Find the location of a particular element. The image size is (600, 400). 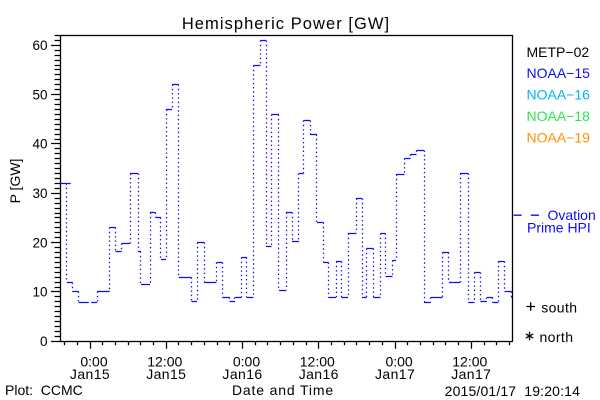

svg-text: P [GW] is located at coordinates (15, 181).